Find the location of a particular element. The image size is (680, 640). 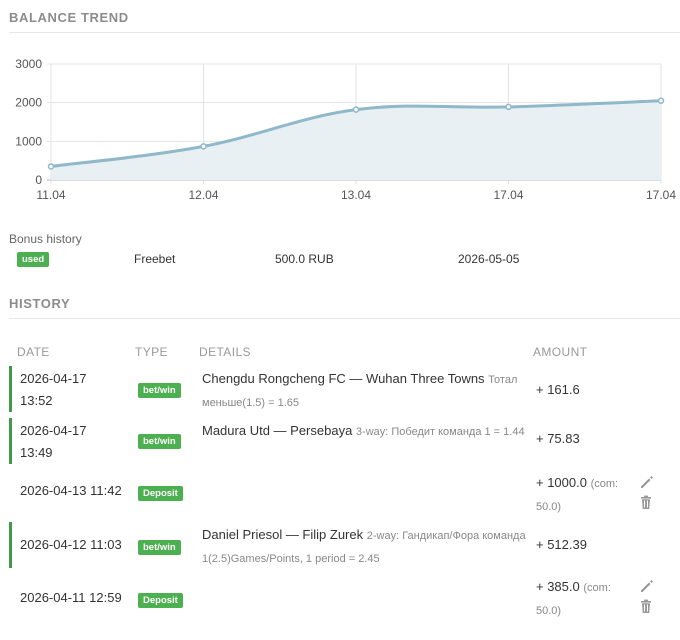

row-date: 2026-04-12 11:03 is located at coordinates (71, 544).